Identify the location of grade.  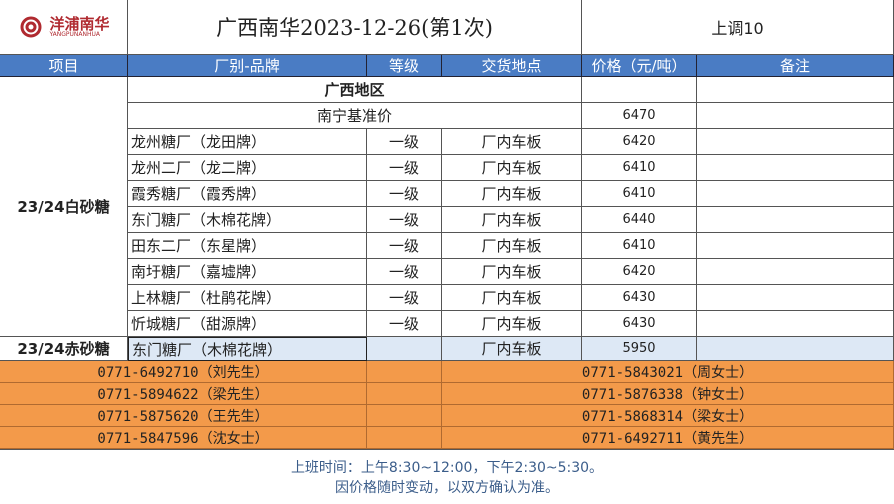
(404, 349).